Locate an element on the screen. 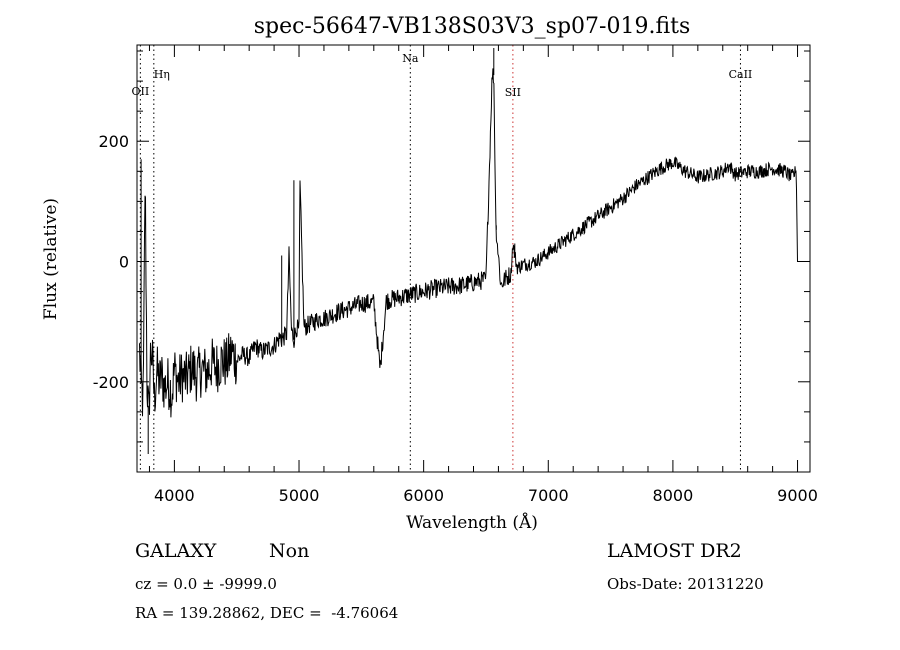  y-tick-label: 0 is located at coordinates (124, 262).